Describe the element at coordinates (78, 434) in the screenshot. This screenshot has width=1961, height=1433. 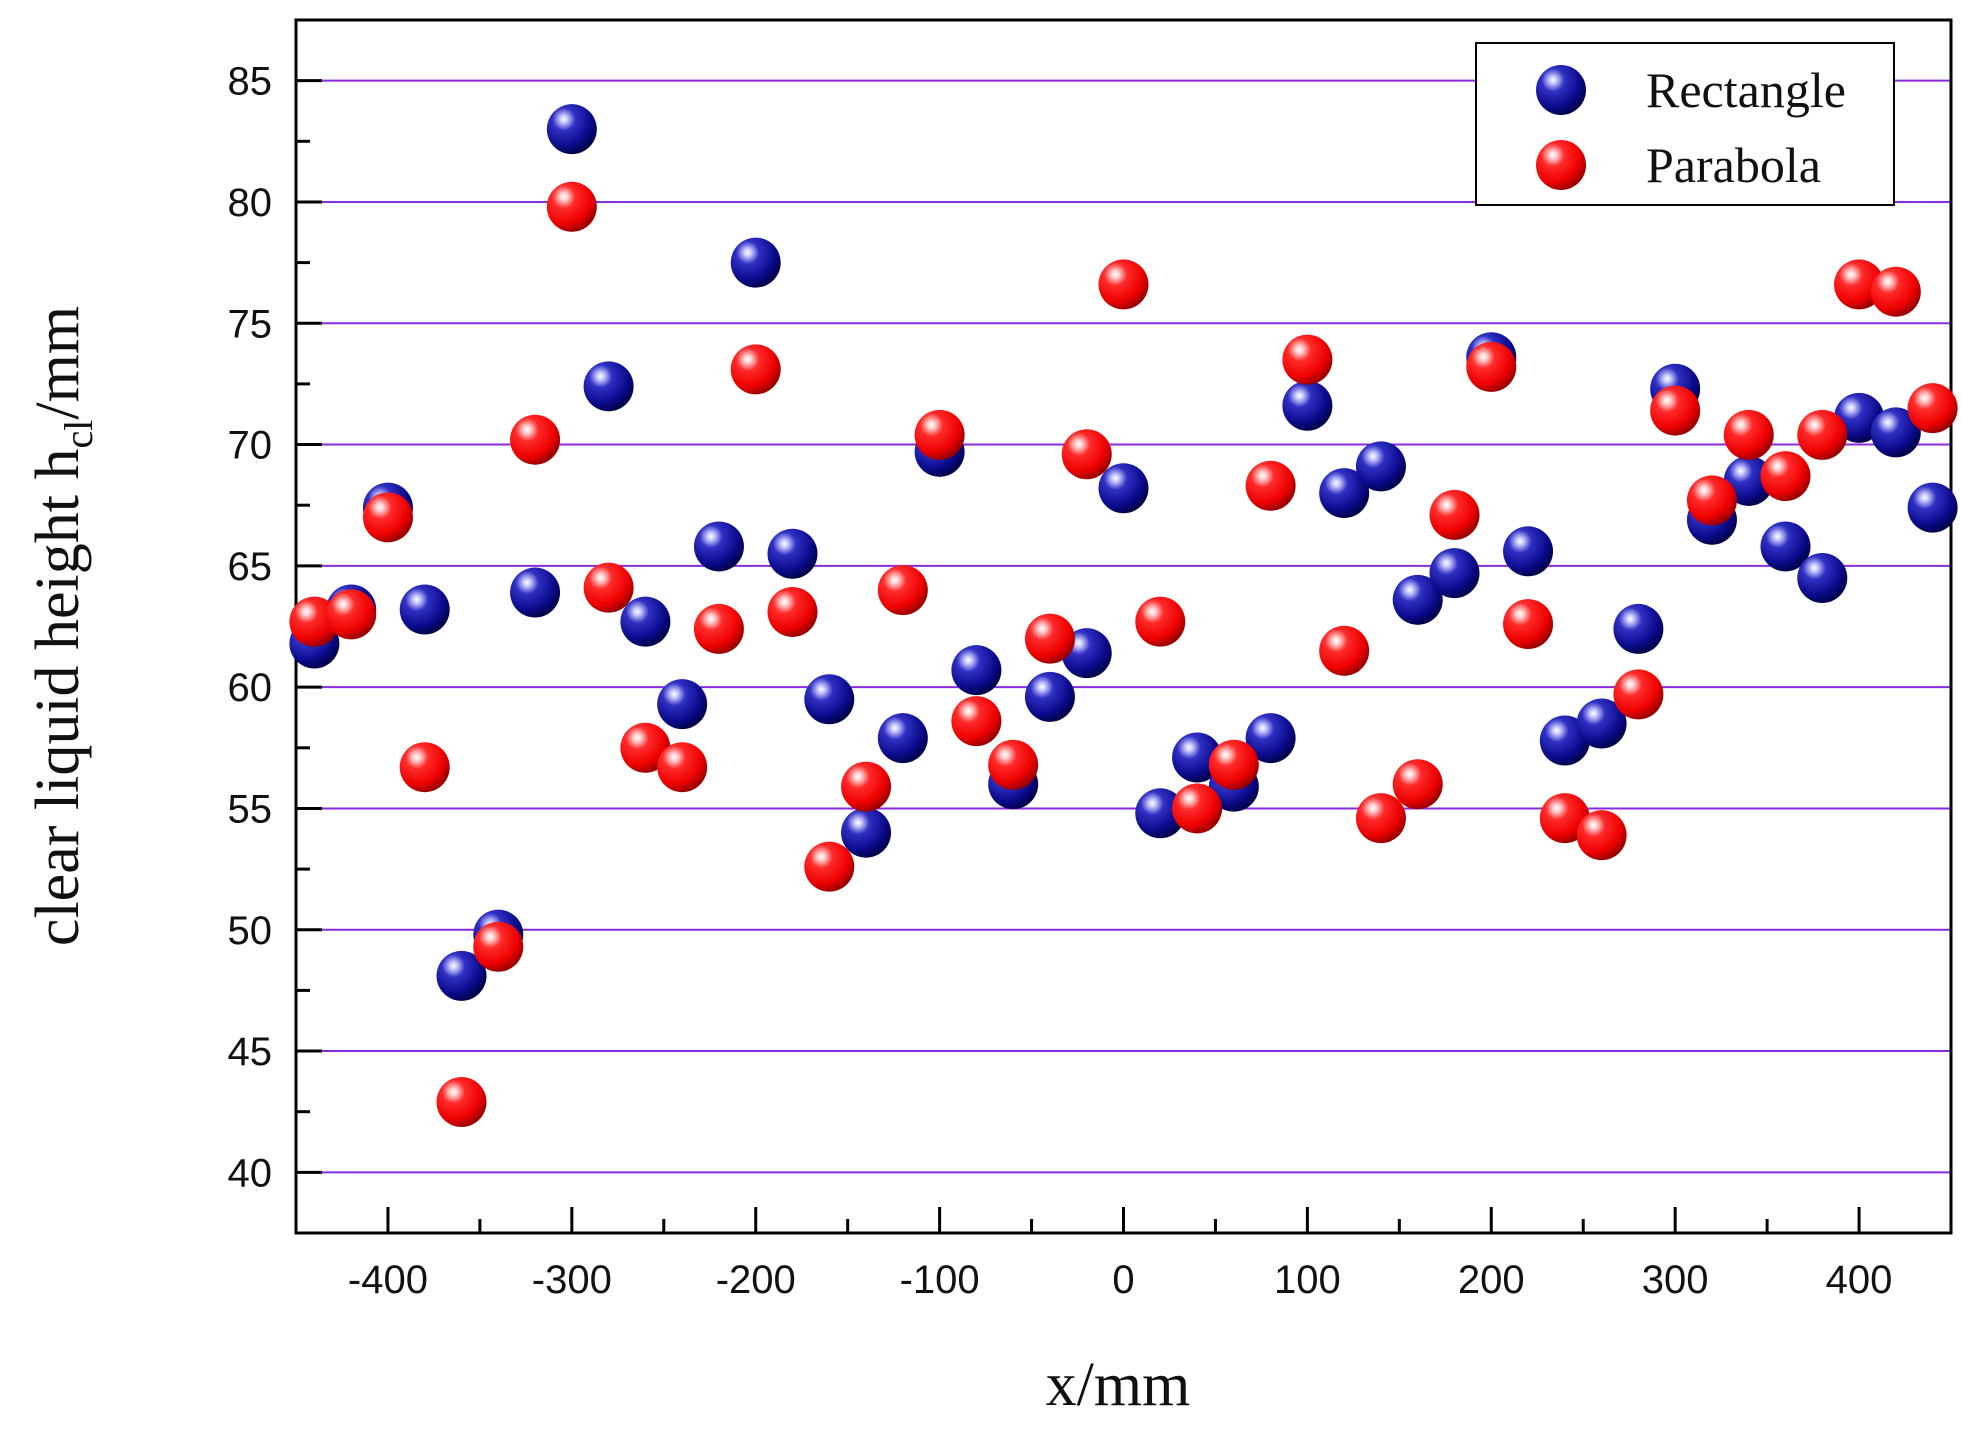
I see `y-axis-title-subscript: cl` at that location.